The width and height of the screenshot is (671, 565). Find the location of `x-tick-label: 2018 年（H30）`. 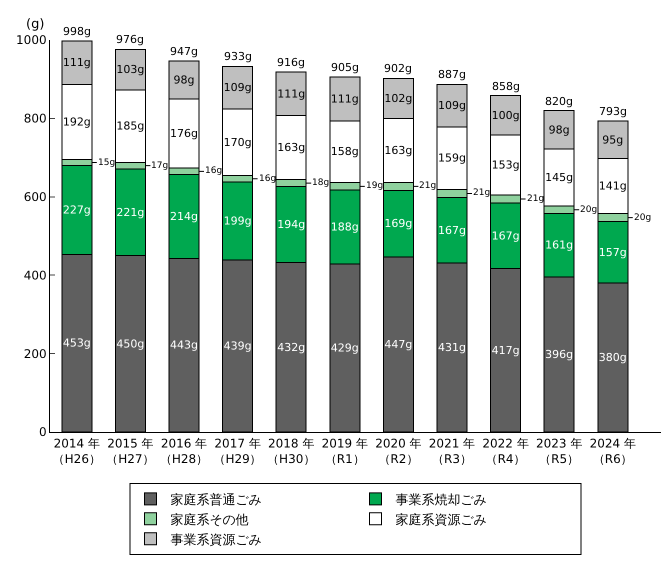

x-tick-label: 2018 年（H30） is located at coordinates (291, 451).